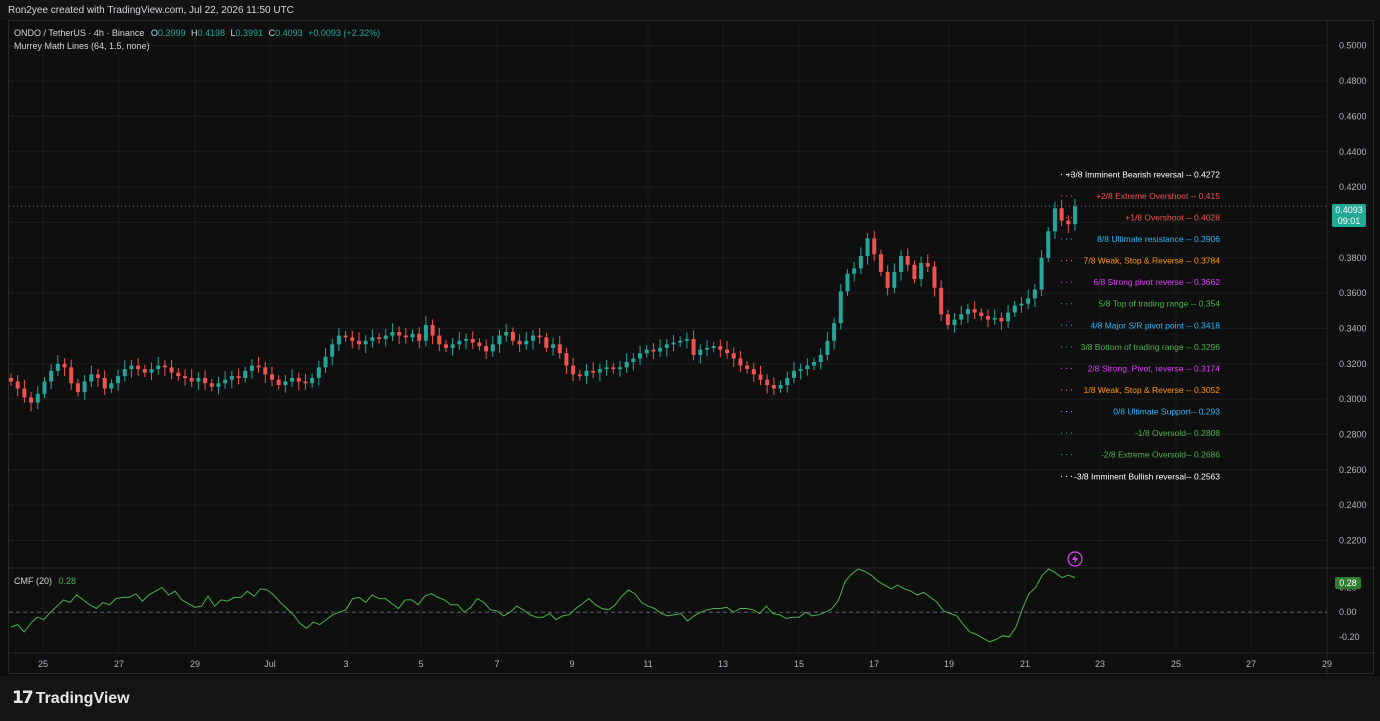 Image resolution: width=1380 pixels, height=721 pixels. What do you see at coordinates (1147, 455) in the screenshot?
I see `murrey-level-name: -2/8 Extreme Oversold--` at bounding box center [1147, 455].